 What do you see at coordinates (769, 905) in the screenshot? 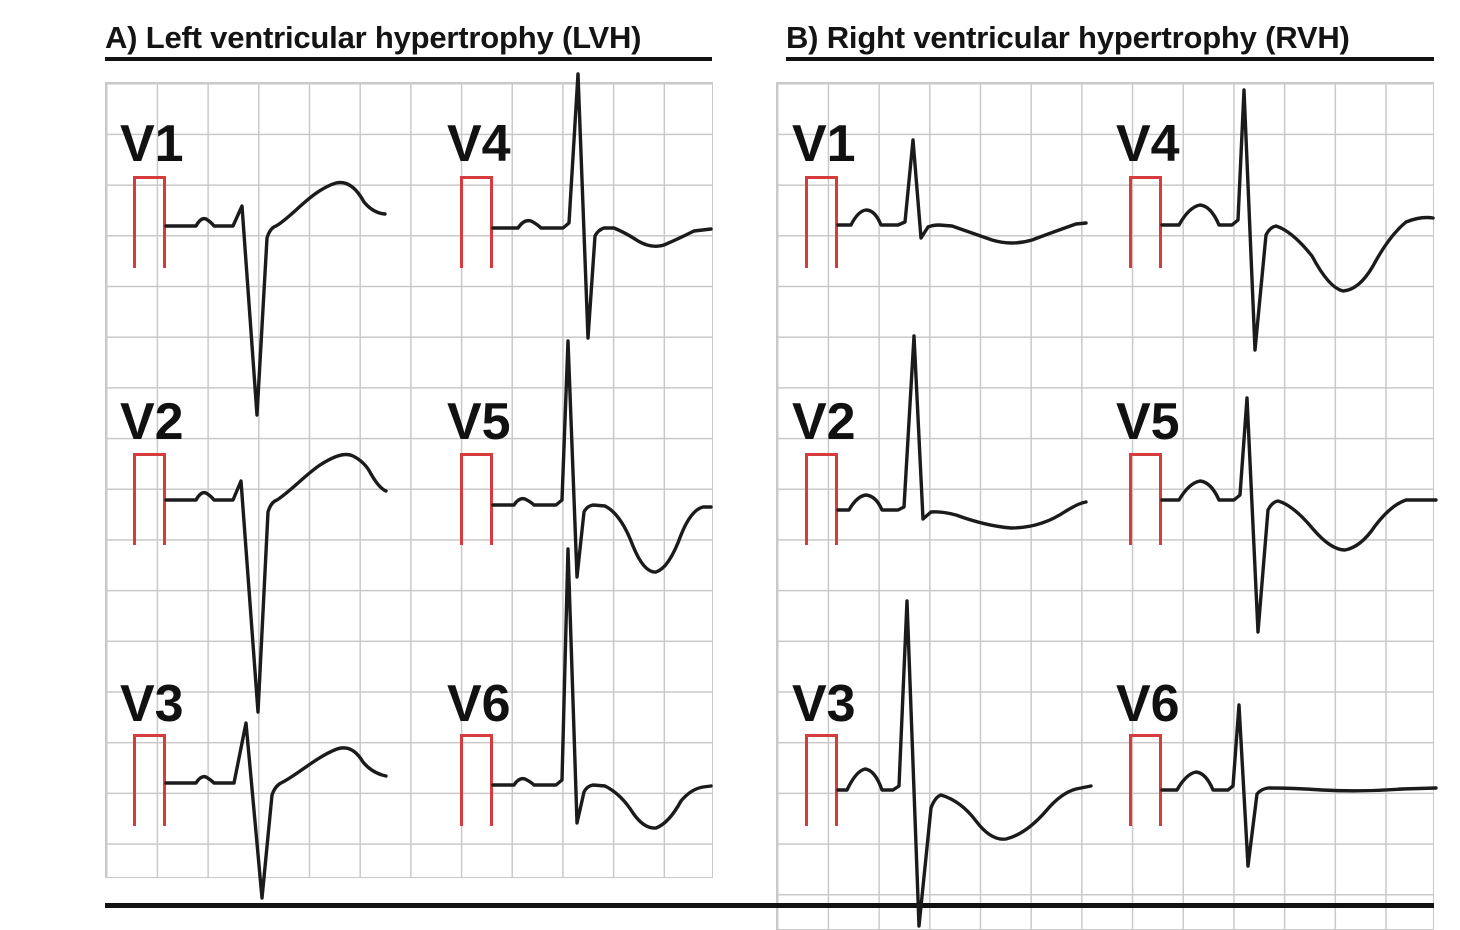
I see `figure-bottom-rule` at bounding box center [769, 905].